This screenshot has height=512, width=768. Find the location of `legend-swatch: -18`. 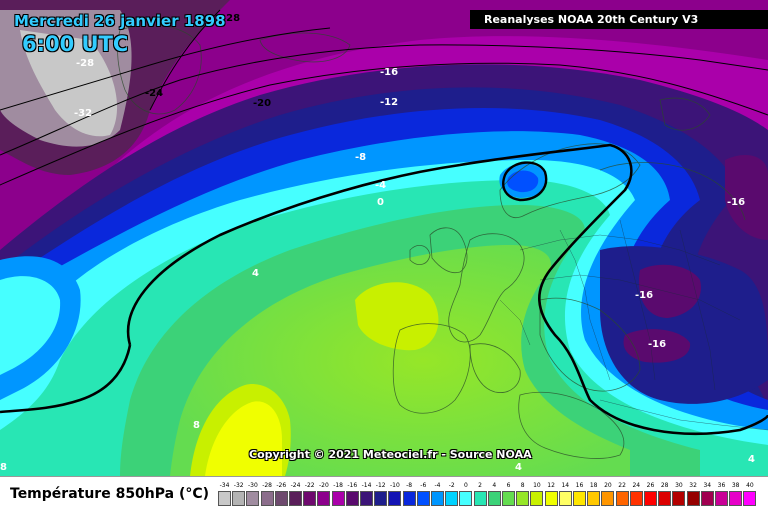

legend-swatch: -18 is located at coordinates (338, 495).